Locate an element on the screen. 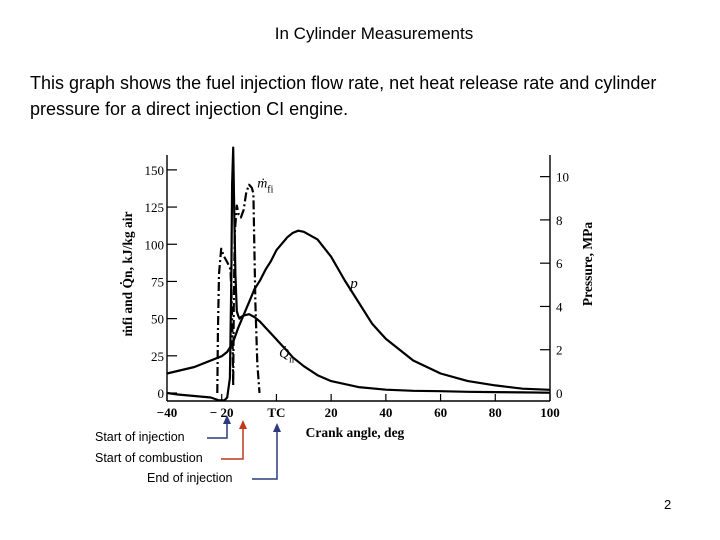  y-right-tick-label: 0 is located at coordinates (559, 393).